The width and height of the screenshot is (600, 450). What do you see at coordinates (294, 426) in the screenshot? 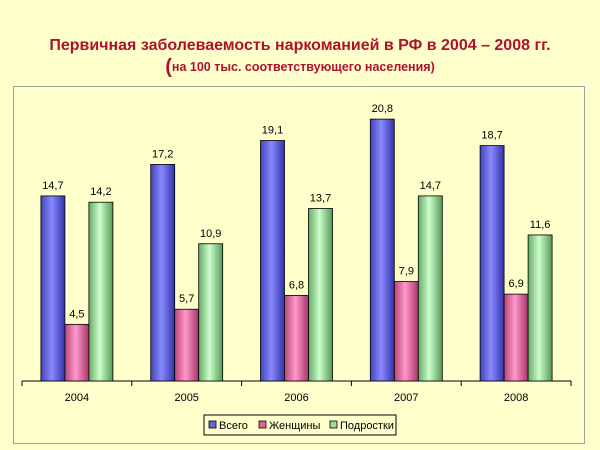
I see `legend-label: Женщины` at bounding box center [294, 426].